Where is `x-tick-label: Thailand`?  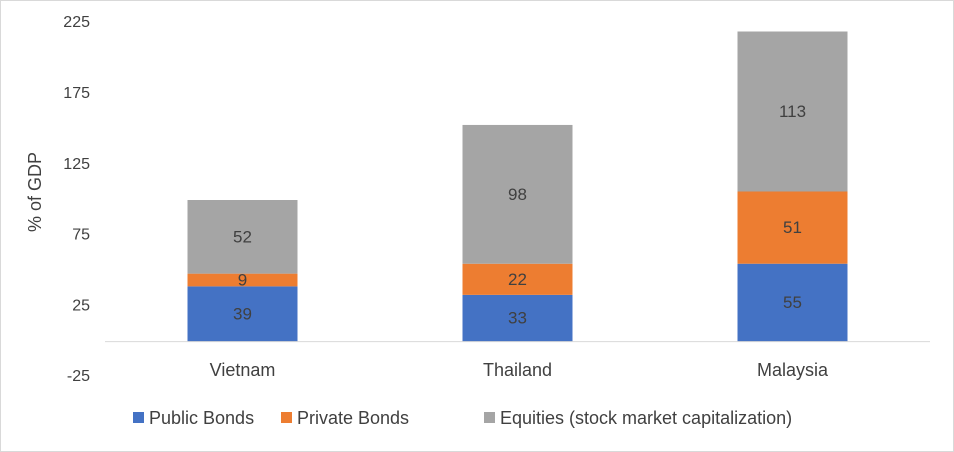 x-tick-label: Thailand is located at coordinates (517, 370).